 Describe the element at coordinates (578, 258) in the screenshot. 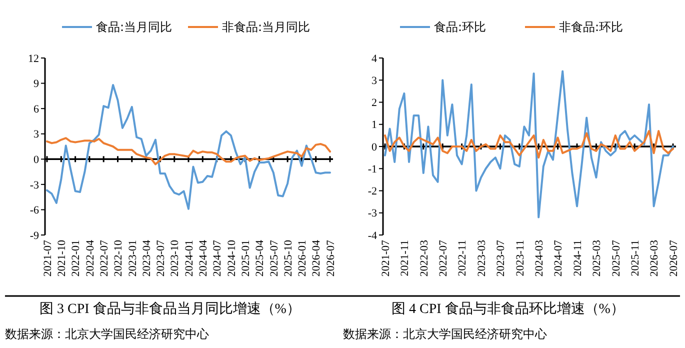

I see `x-tick-label: 2024-11` at that location.